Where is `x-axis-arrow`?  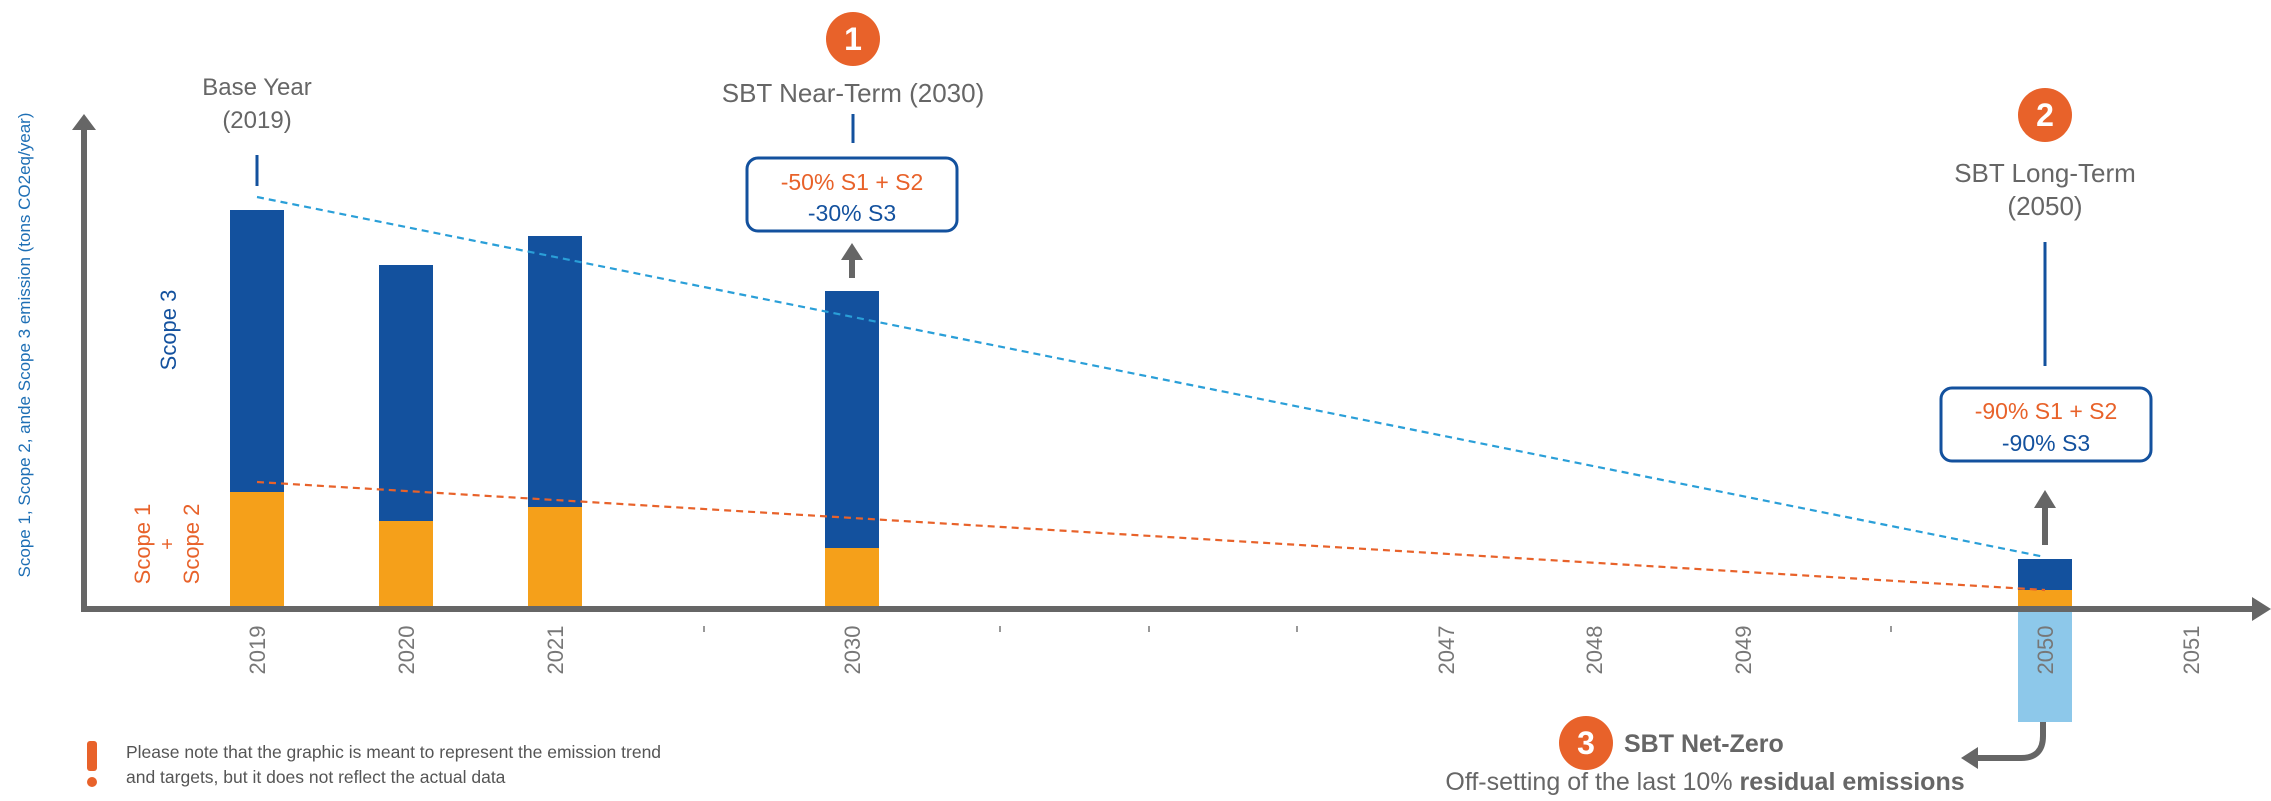
x-axis-arrow is located at coordinates (2261, 609).